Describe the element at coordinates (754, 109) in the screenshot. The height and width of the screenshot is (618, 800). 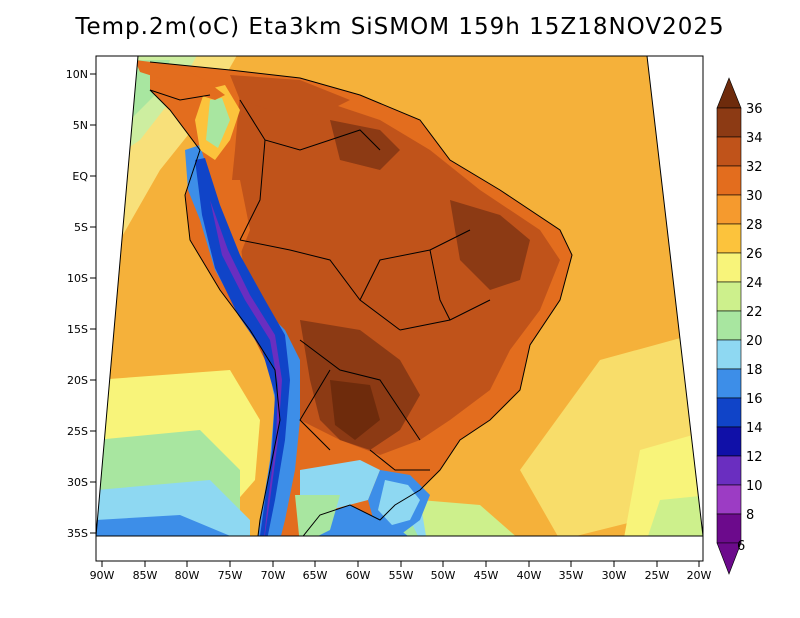
I see `colorbar-label-36: 36` at that location.